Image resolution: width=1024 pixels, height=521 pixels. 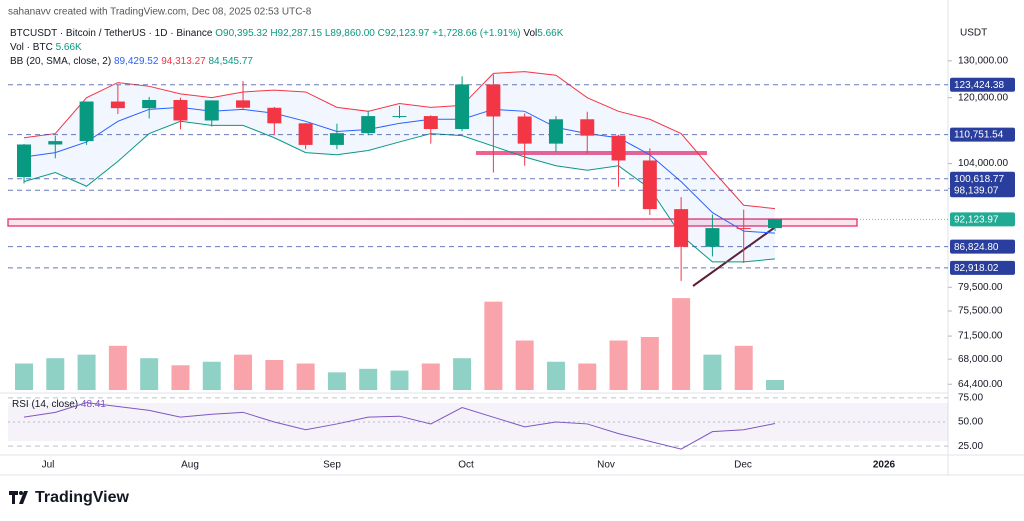 I want to click on bb-lower: 84,545.77, so click(x=231, y=61).